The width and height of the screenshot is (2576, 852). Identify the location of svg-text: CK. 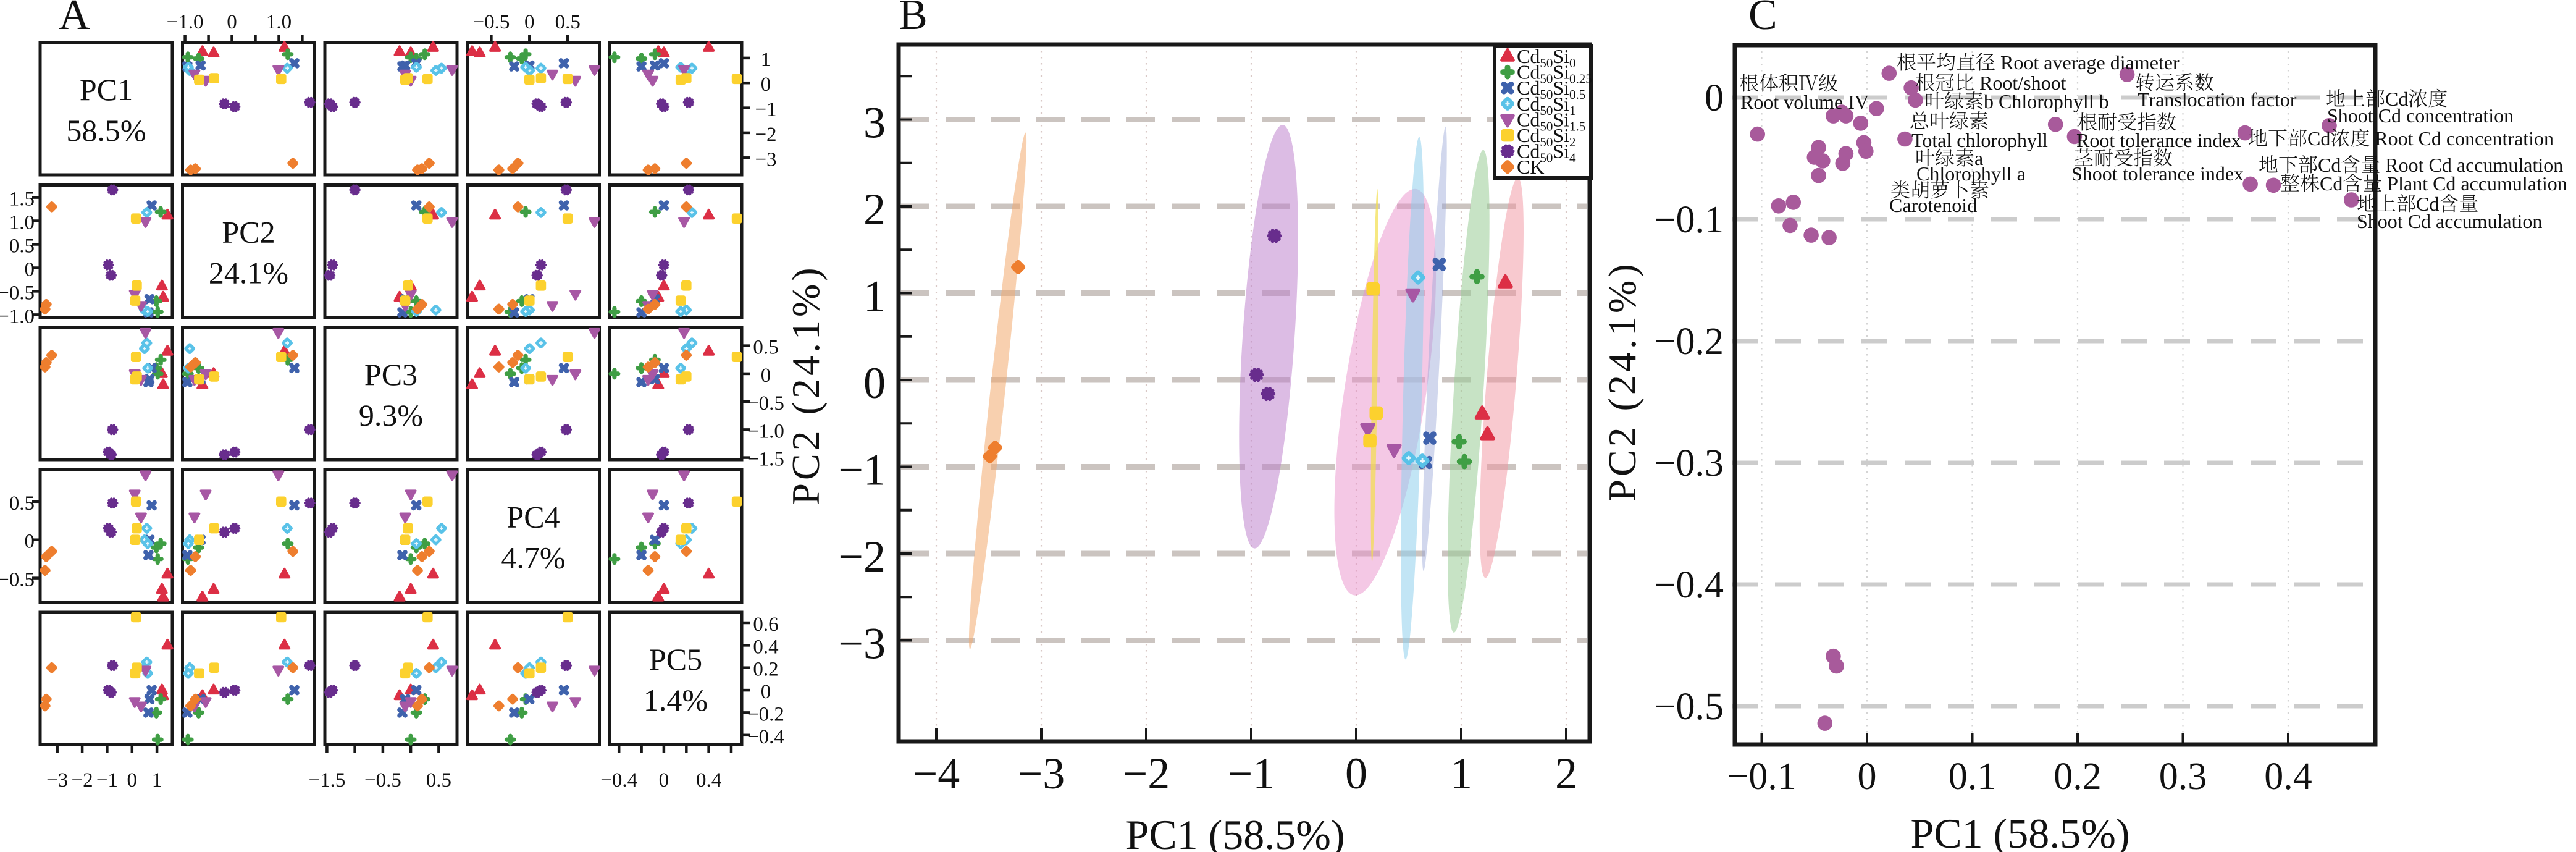
(1530, 167).